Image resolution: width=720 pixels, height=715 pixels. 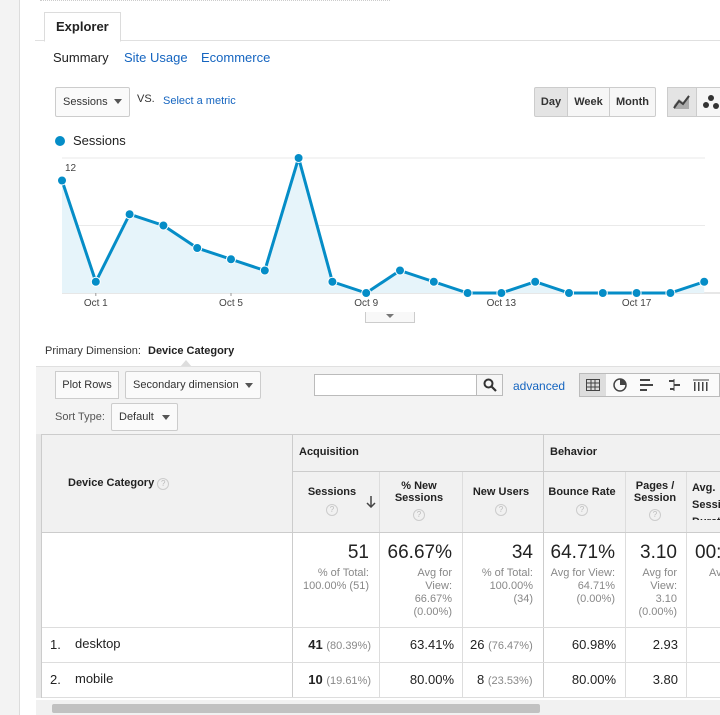 What do you see at coordinates (582, 492) in the screenshot?
I see `col-bounce-rate-label: Bounce Rate` at bounding box center [582, 492].